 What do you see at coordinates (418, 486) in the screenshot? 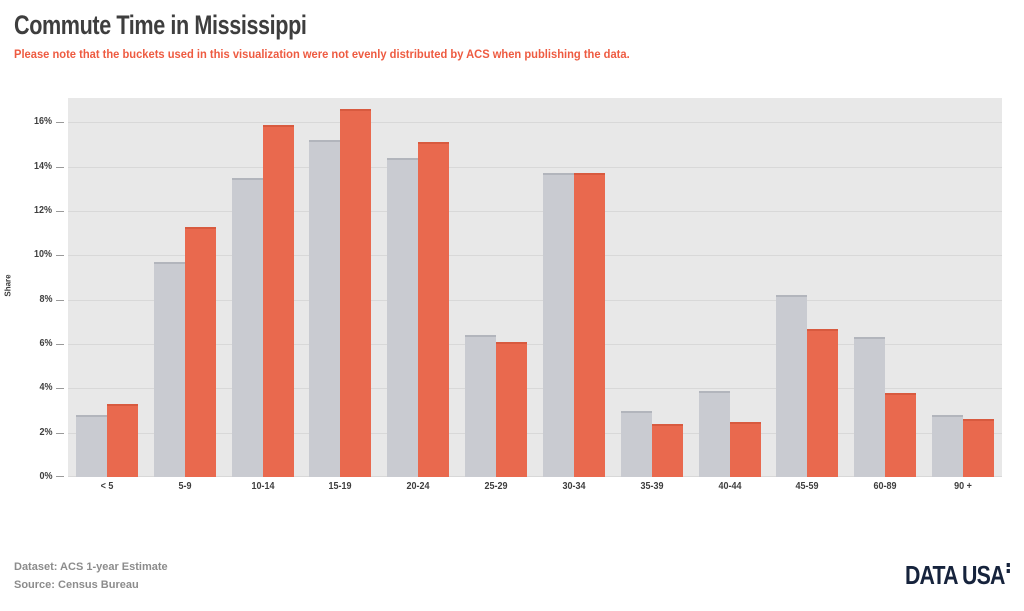
I see `x-tick-label: 20-24` at bounding box center [418, 486].